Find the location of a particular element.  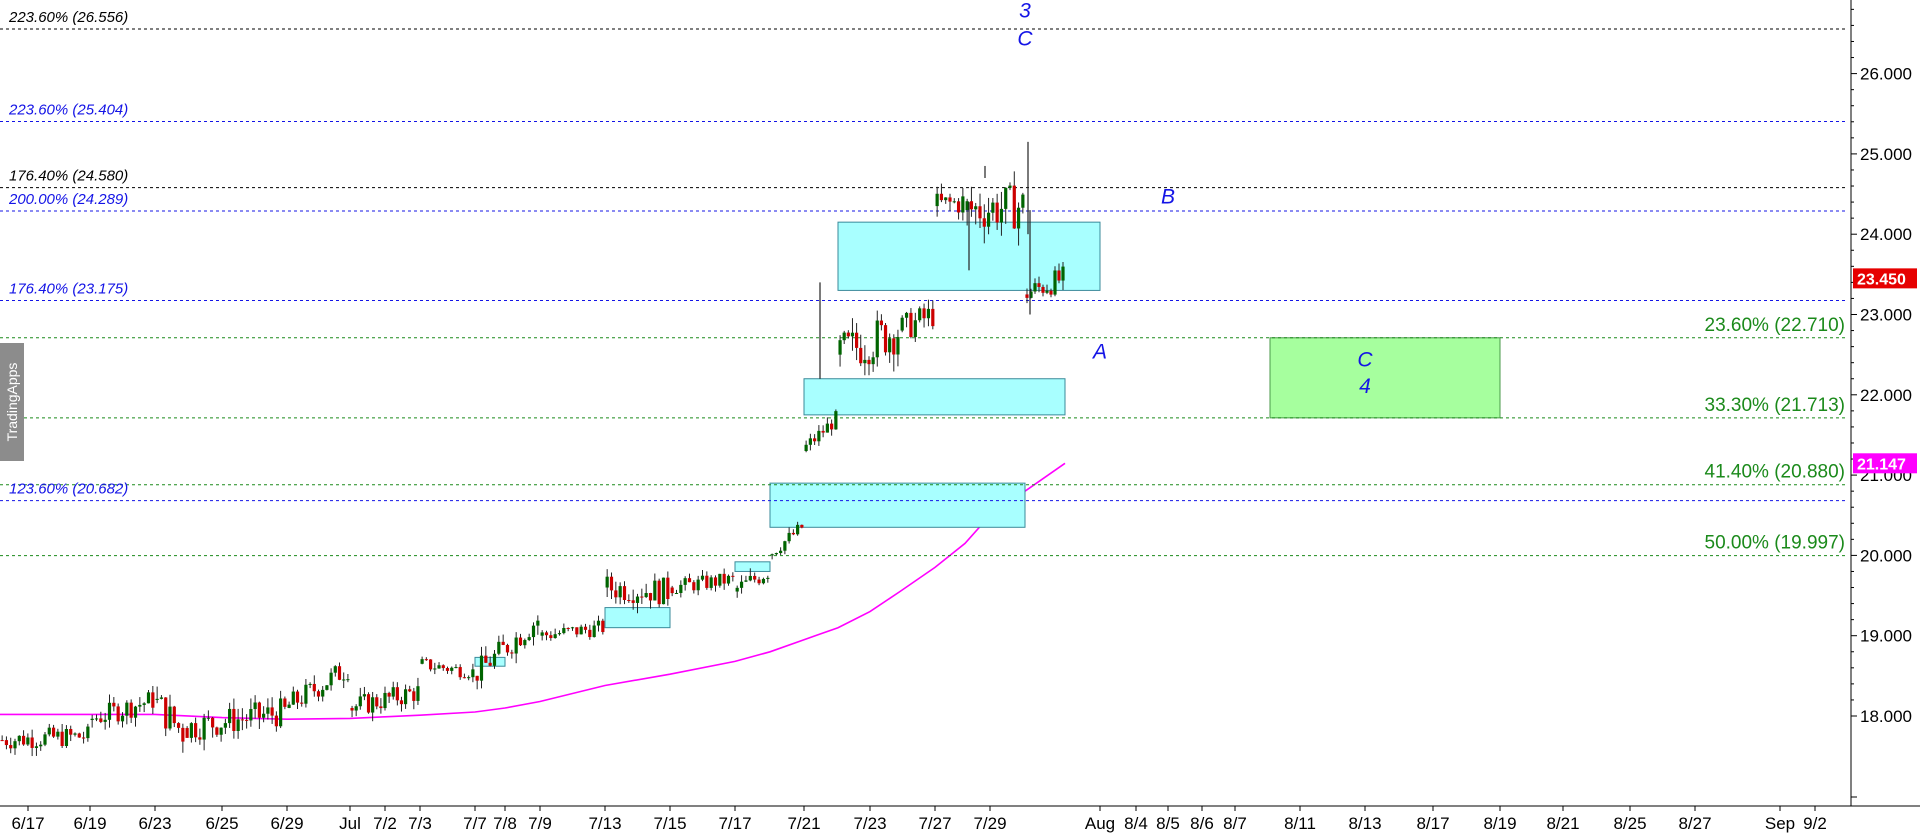

x-tick-label-16: 7/27 is located at coordinates (934, 823).